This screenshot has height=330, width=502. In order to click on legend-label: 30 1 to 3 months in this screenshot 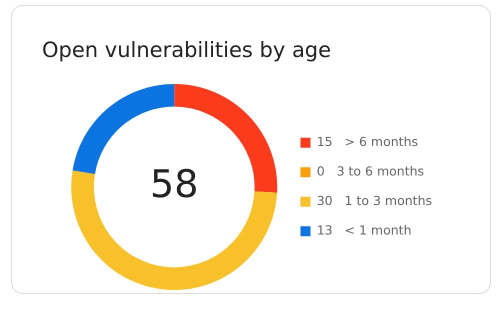, I will do `click(374, 200)`.